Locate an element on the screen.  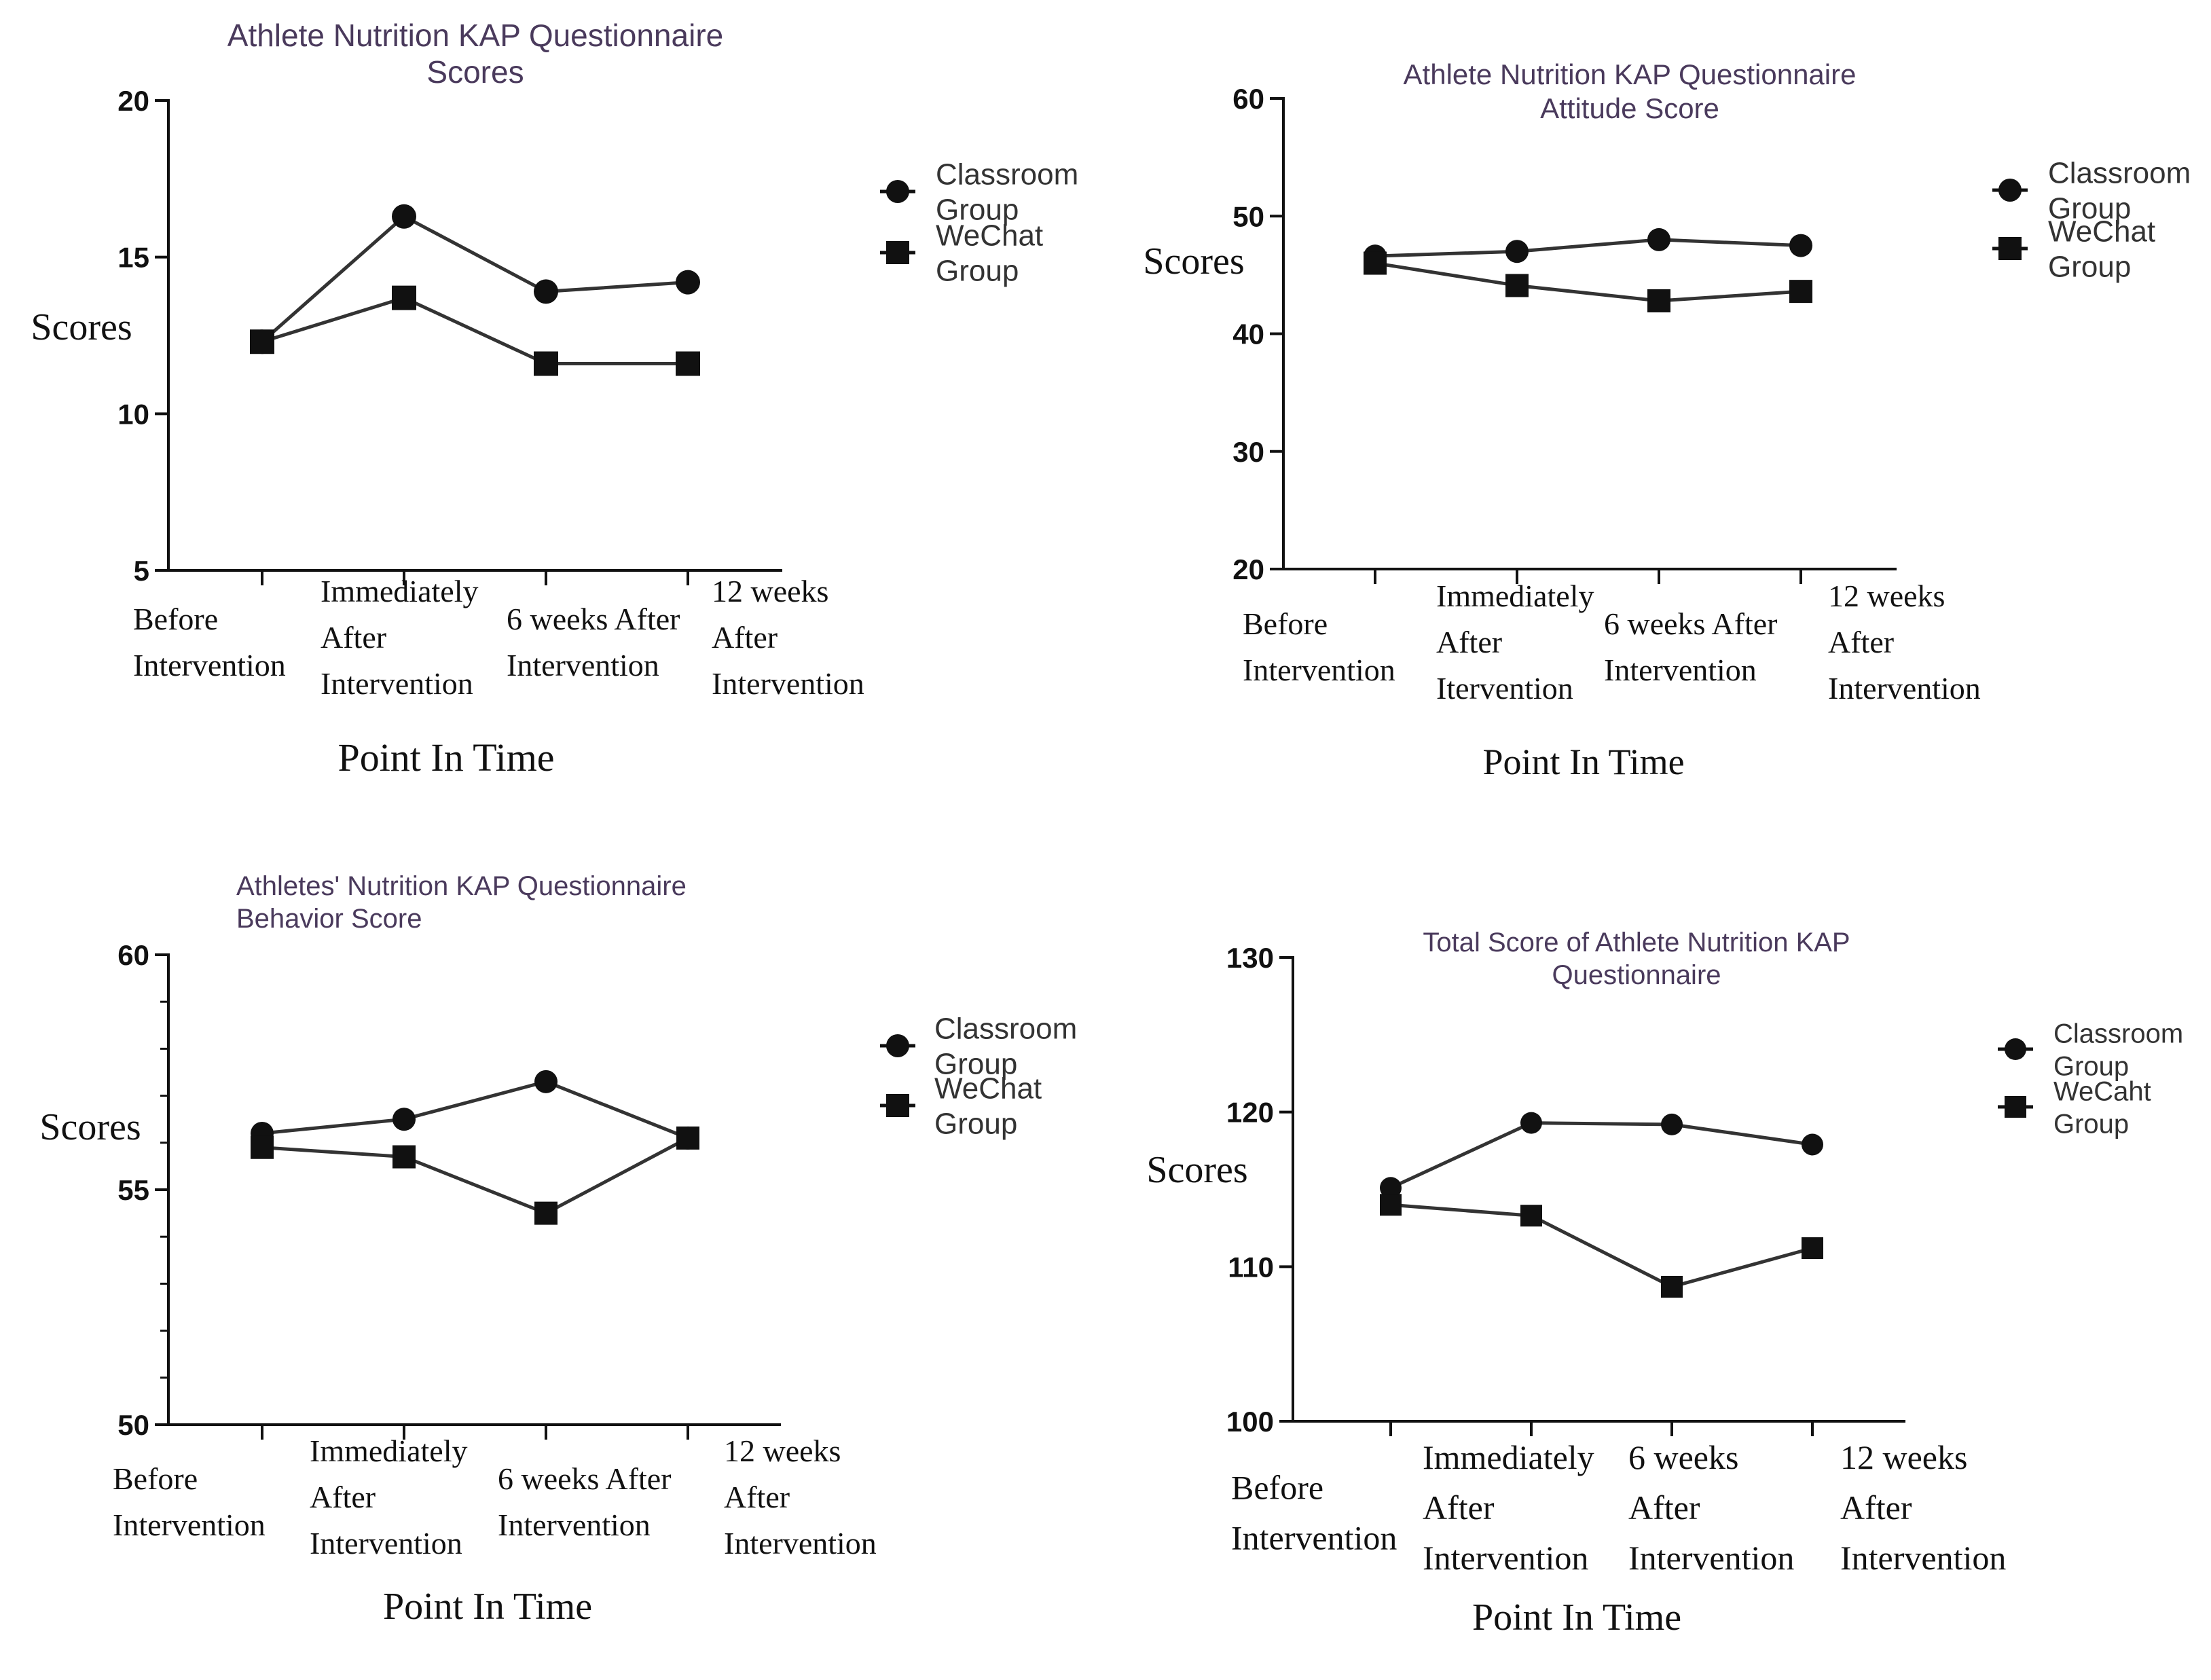
x-category-label: 6 weeks is located at coordinates (1683, 1457).